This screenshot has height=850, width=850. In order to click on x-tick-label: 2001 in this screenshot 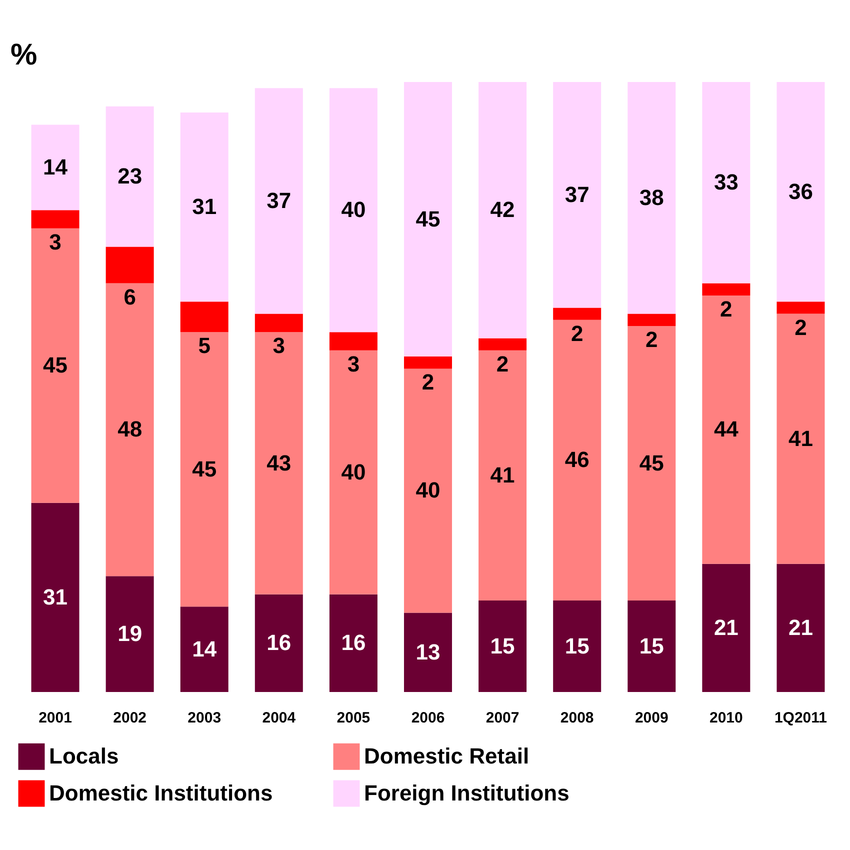, I will do `click(55, 718)`.